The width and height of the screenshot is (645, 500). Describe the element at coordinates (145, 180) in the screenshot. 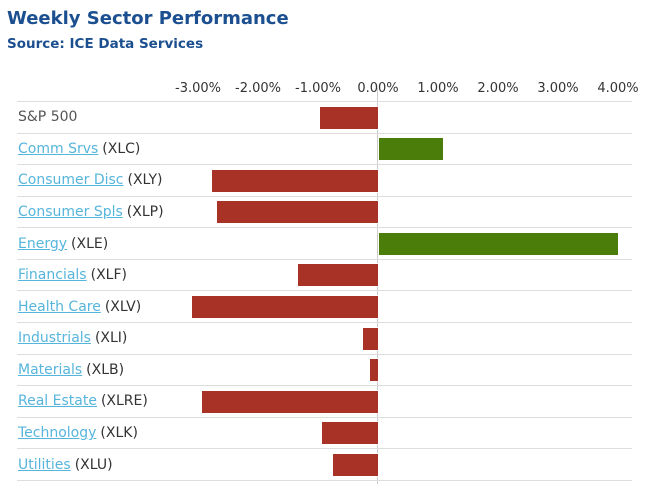

I see `sector-ticker: (XLY)` at that location.